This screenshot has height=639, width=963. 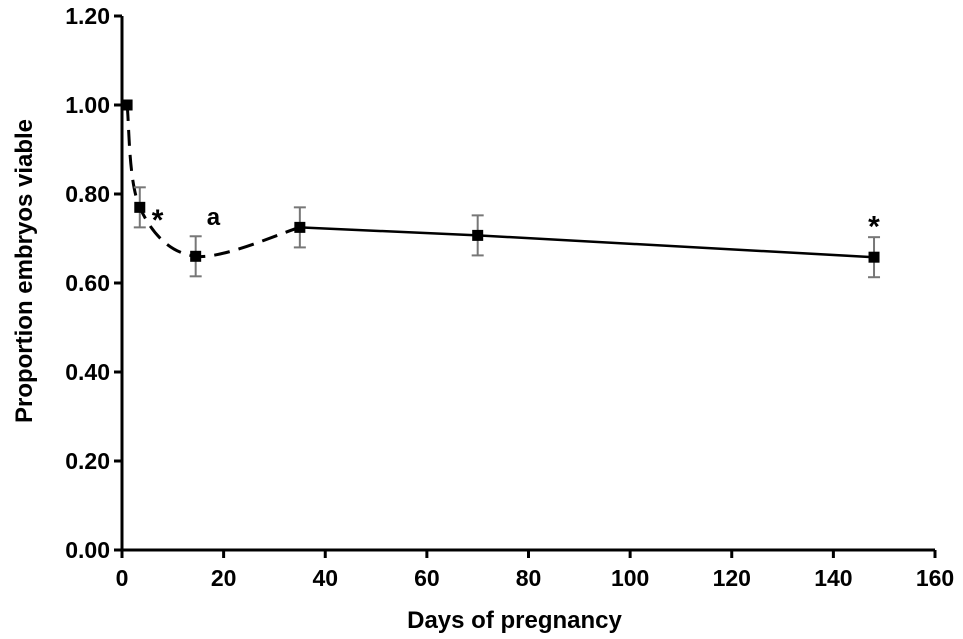 I want to click on x-tick-label: 100, so click(x=630, y=578).